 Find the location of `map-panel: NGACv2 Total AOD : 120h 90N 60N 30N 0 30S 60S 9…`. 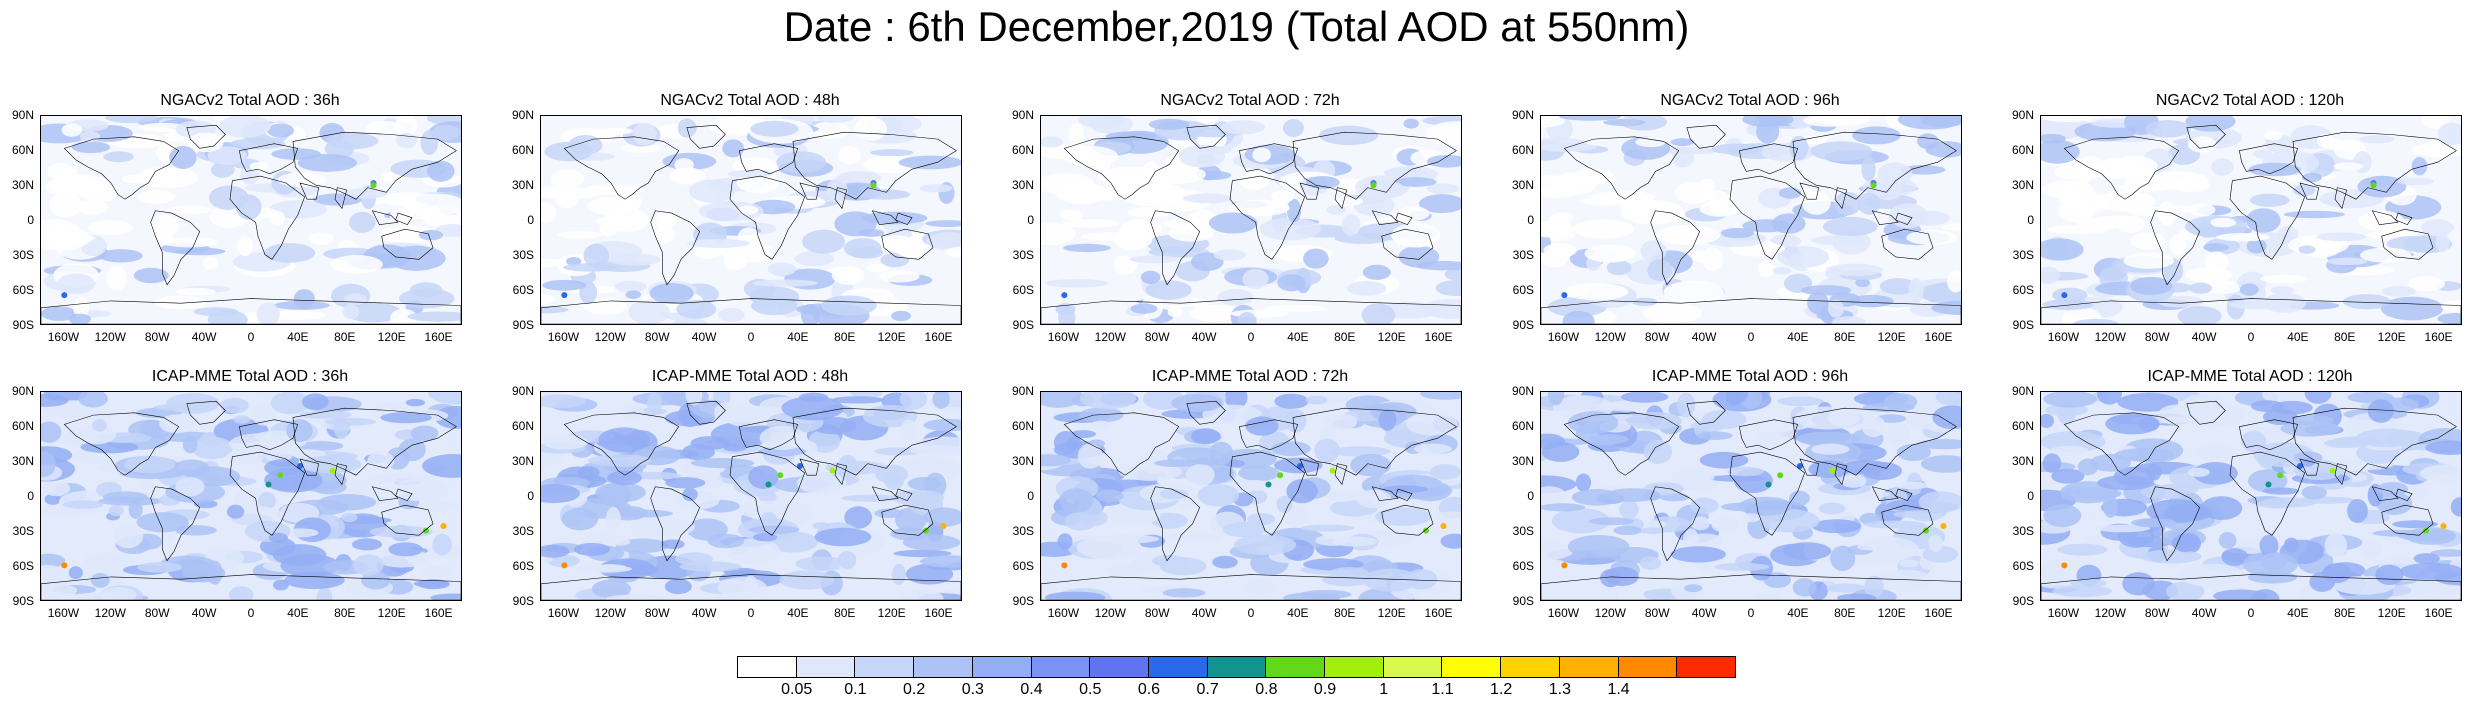

map-panel: NGACv2 Total AOD : 120h 90N 60N 30N 0 30S 60S 9… is located at coordinates (2232, 222).